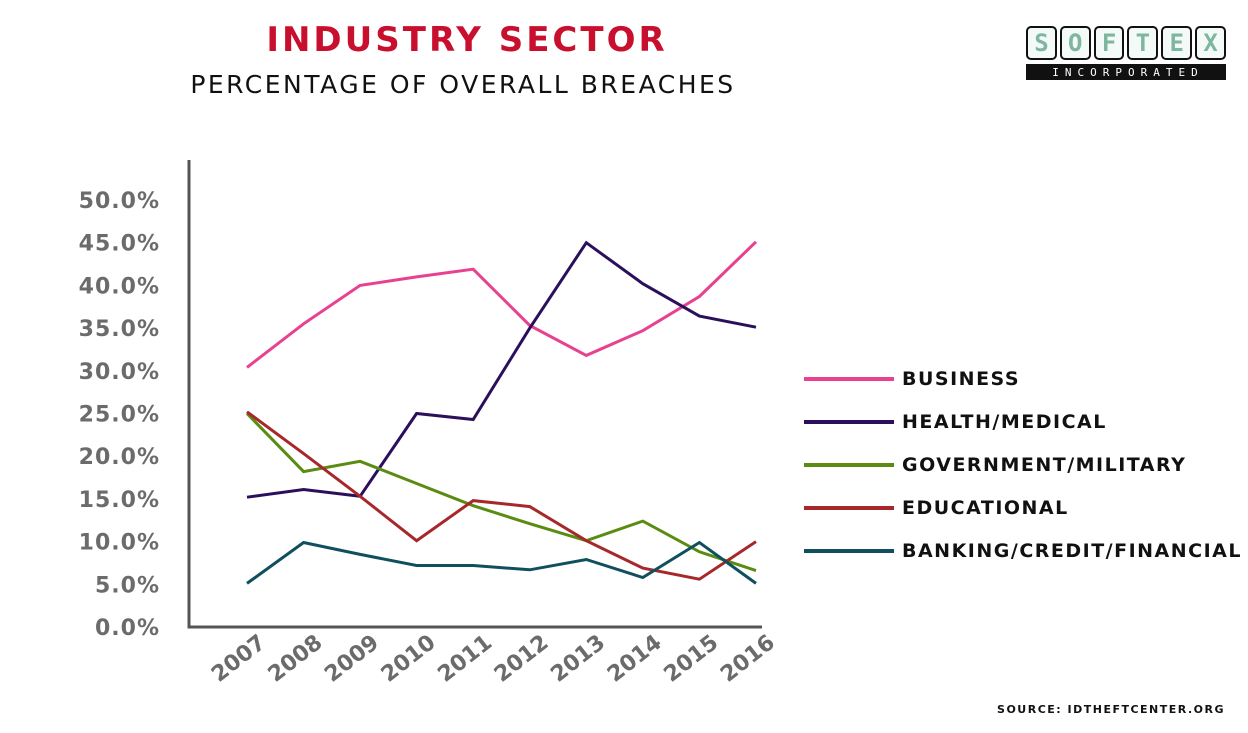 The image size is (1248, 733). I want to click on y-tick-label: 10.0%, so click(119, 543).